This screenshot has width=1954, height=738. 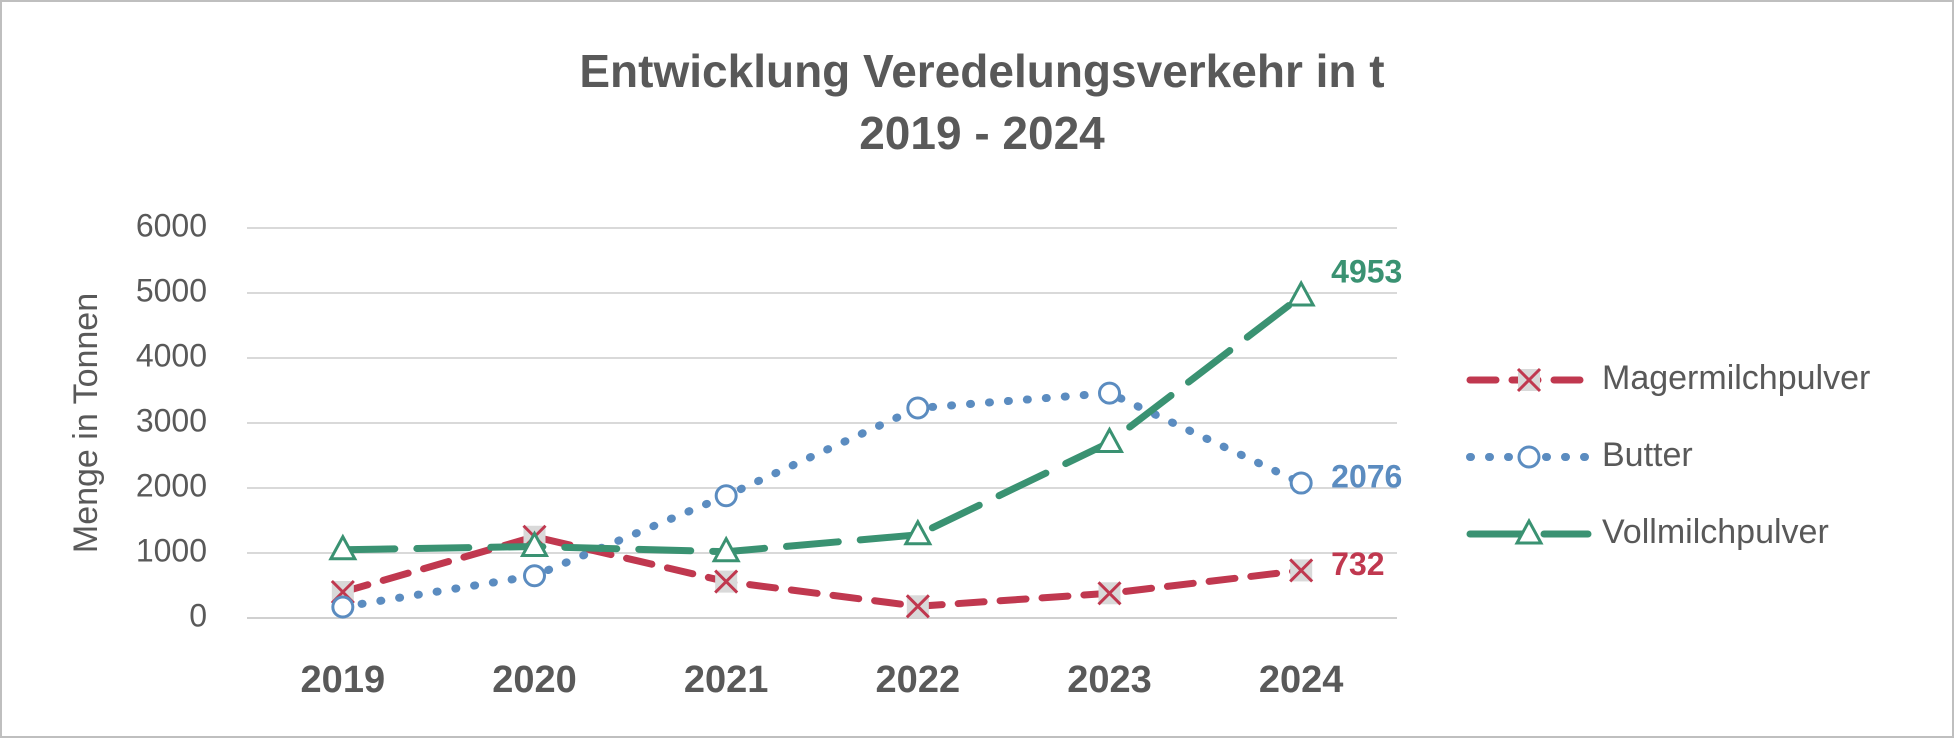 I want to click on x-tick-label: 2024, so click(x=1301, y=680).